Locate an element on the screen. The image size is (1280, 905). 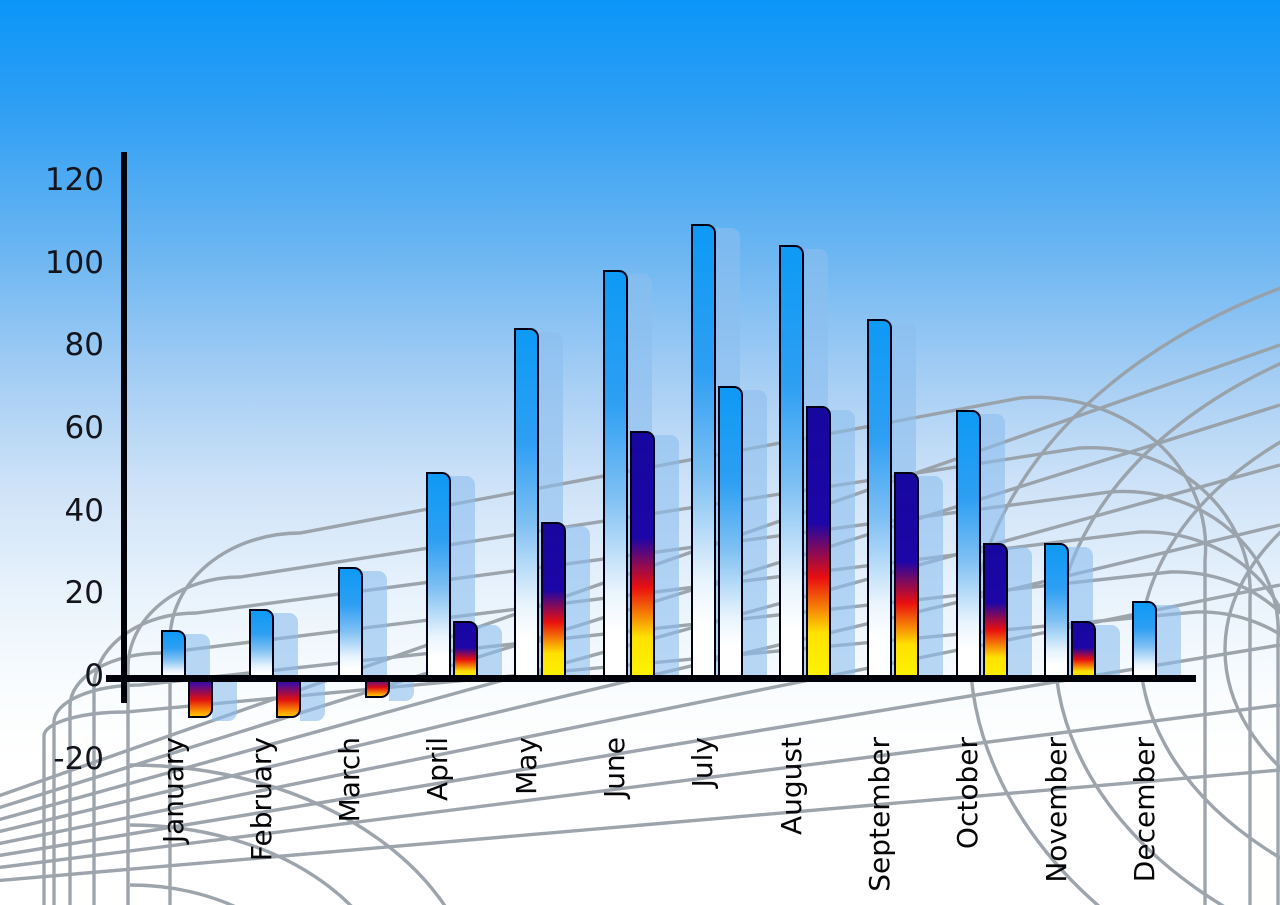
bar-december-series1 is located at coordinates (1145, 641).